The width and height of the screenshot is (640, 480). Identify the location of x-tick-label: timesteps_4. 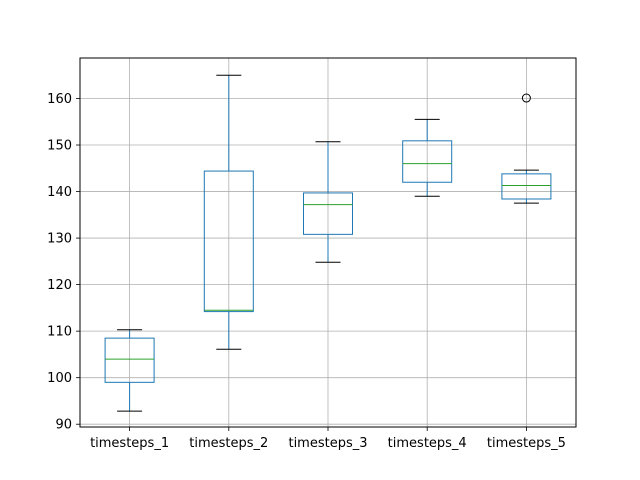
(427, 443).